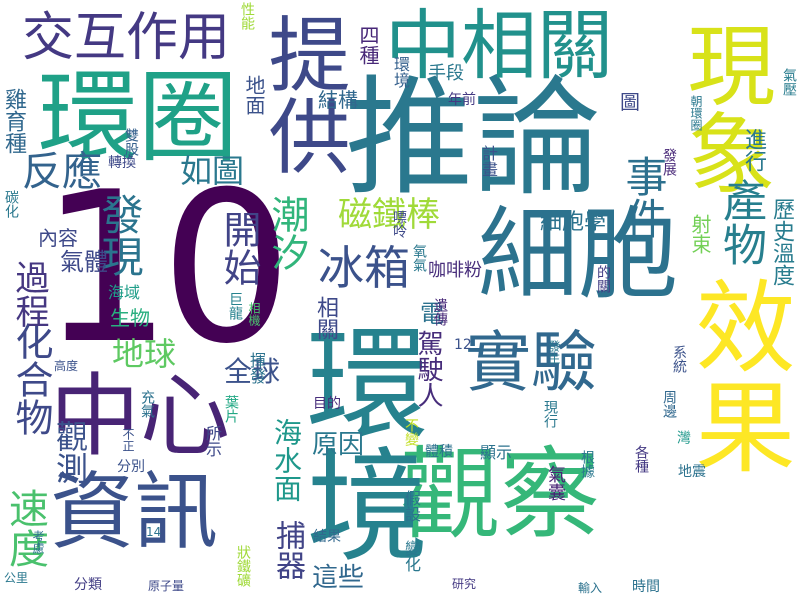  What do you see at coordinates (455, 270) in the screenshot?
I see `cloud-word: 咖啡粉` at bounding box center [455, 270].